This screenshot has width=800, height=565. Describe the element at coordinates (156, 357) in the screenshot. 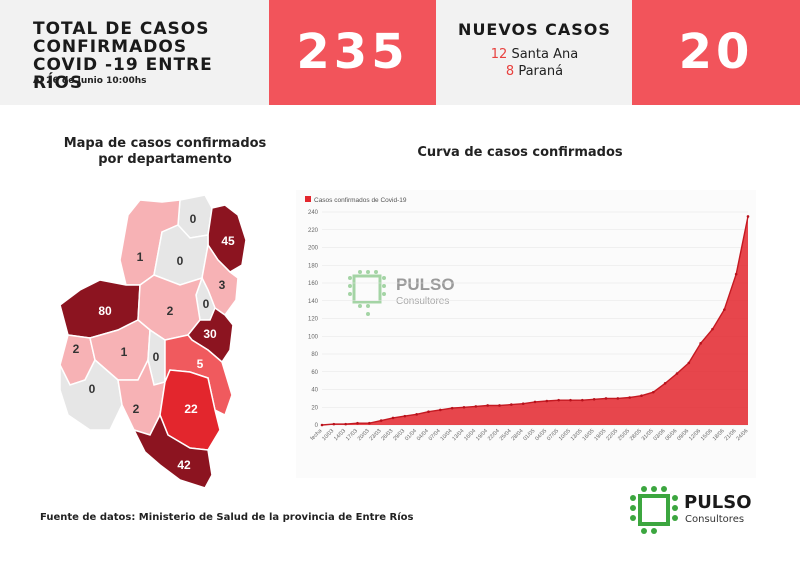

I see `dept-center-strip-label: 0` at that location.